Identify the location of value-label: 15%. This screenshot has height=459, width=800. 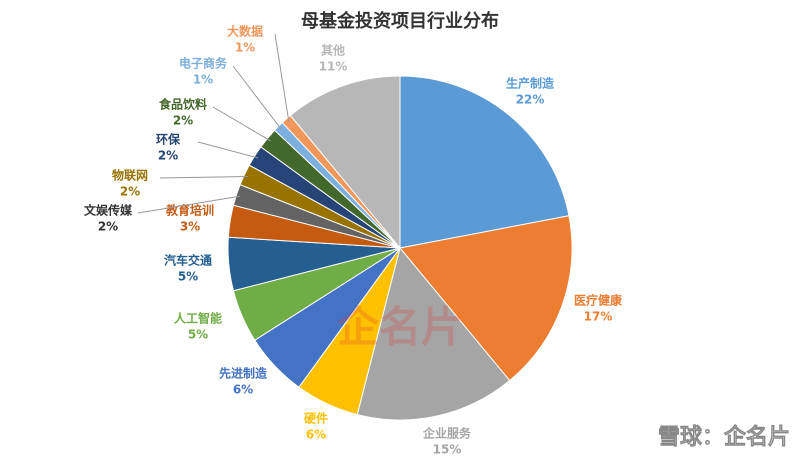
(447, 450).